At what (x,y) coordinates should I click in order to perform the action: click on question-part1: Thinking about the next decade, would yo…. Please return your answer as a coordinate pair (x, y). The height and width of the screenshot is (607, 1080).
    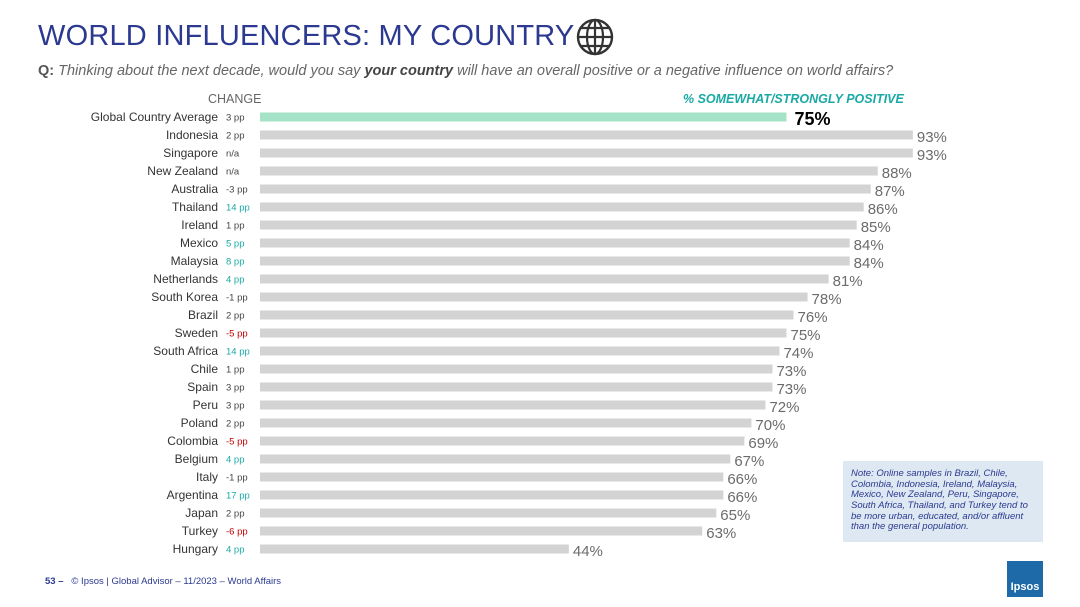
    Looking at the image, I should click on (209, 71).